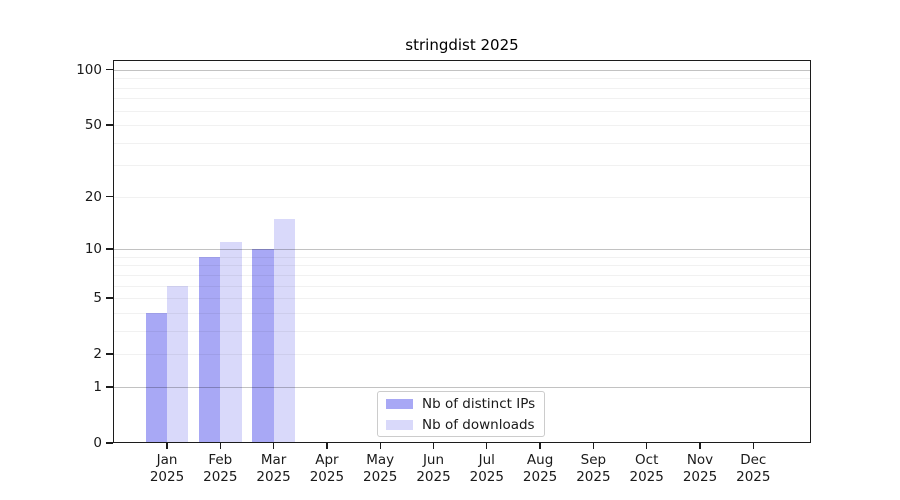  Describe the element at coordinates (486, 468) in the screenshot. I see `x-tick-label: Jul 2025` at that location.